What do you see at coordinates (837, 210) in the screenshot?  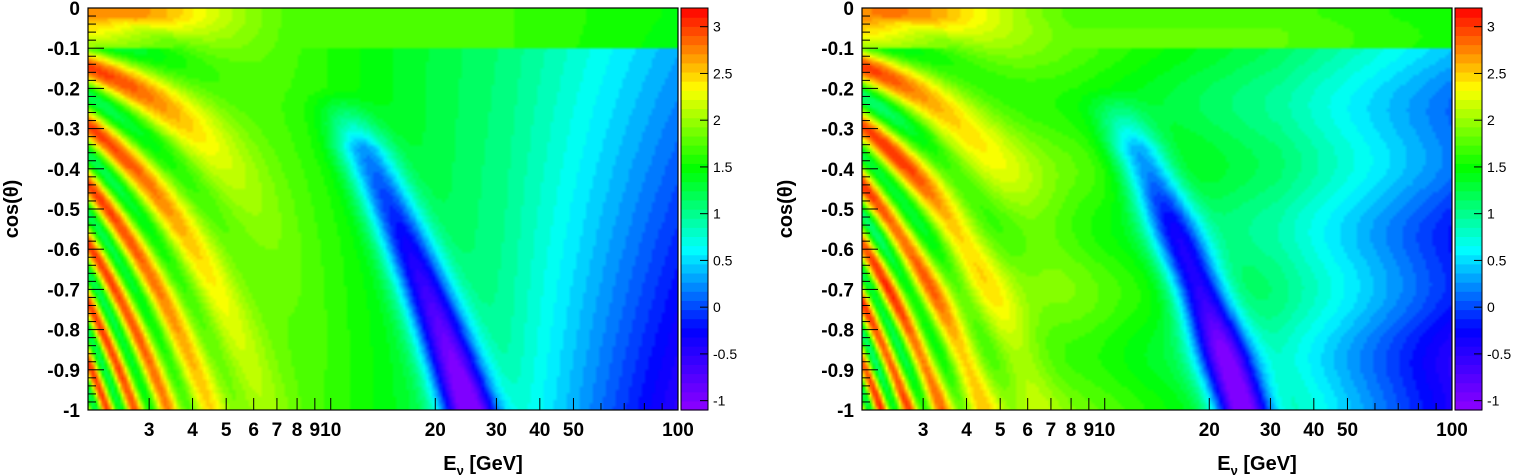 I see `y-tick-label: -0.5` at bounding box center [837, 210].